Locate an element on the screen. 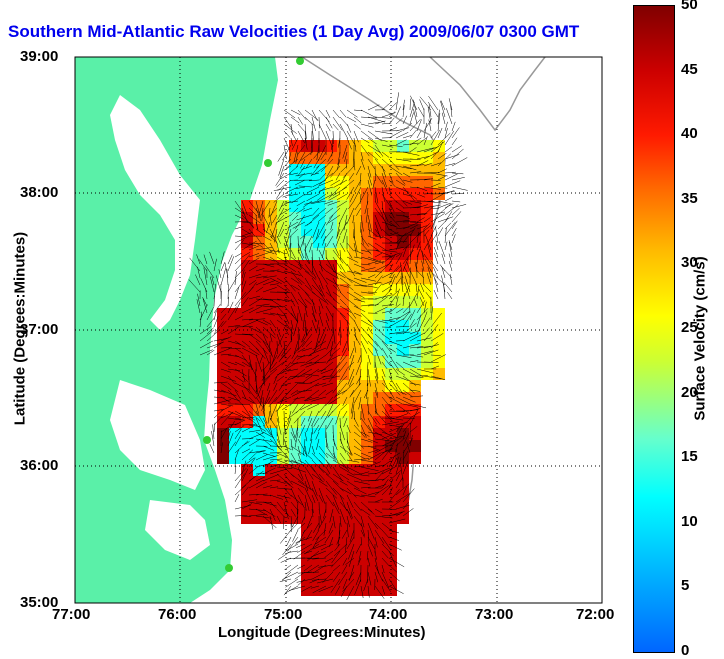 The width and height of the screenshot is (724, 659). x-tick: 75:00 is located at coordinates (283, 614).